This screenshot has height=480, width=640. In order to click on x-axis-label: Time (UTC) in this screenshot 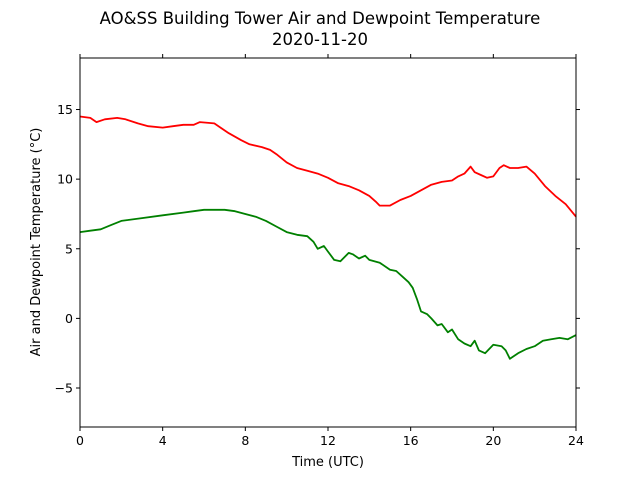, I will do `click(327, 462)`.